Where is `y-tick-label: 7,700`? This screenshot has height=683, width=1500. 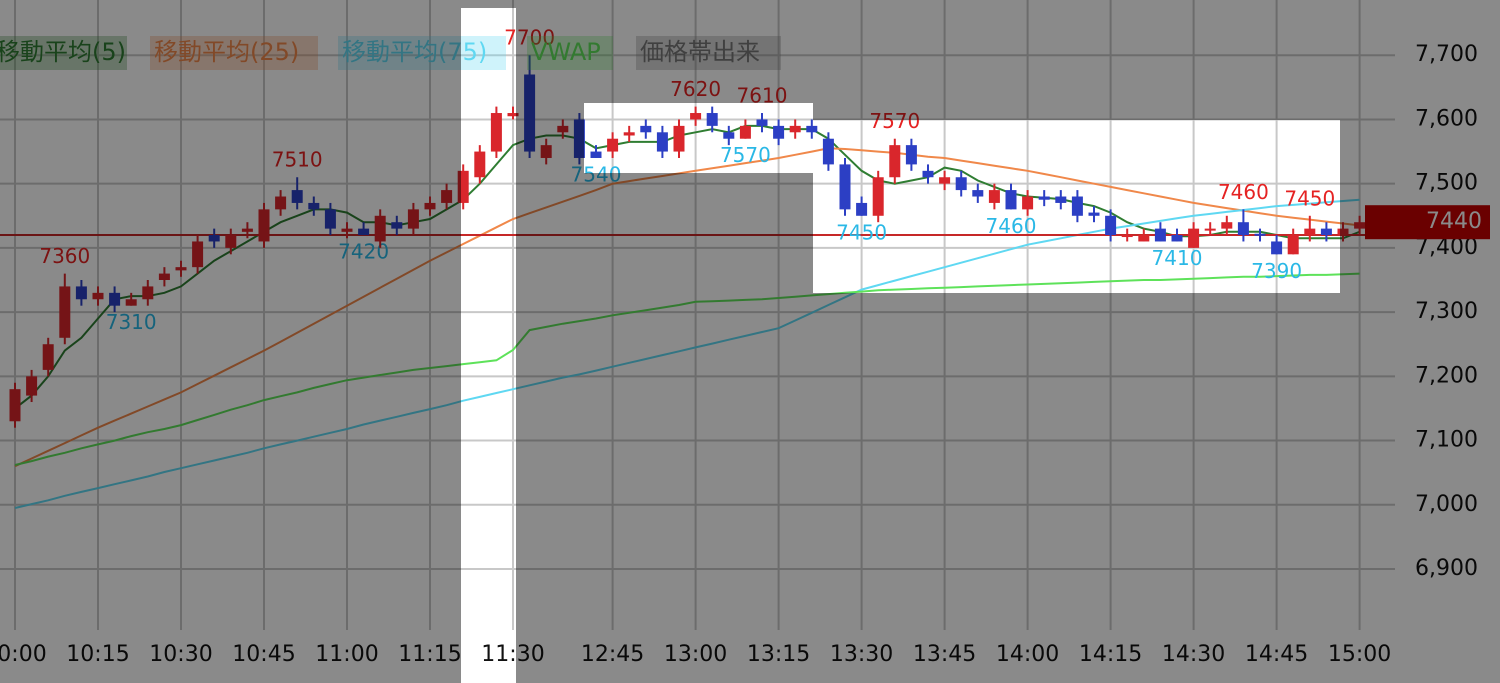 y-tick-label: 7,700 is located at coordinates (1446, 54).